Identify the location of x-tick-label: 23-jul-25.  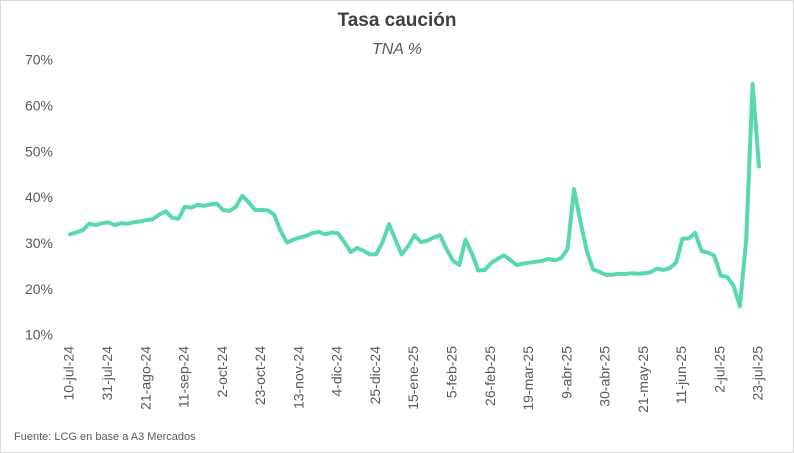
(758, 373).